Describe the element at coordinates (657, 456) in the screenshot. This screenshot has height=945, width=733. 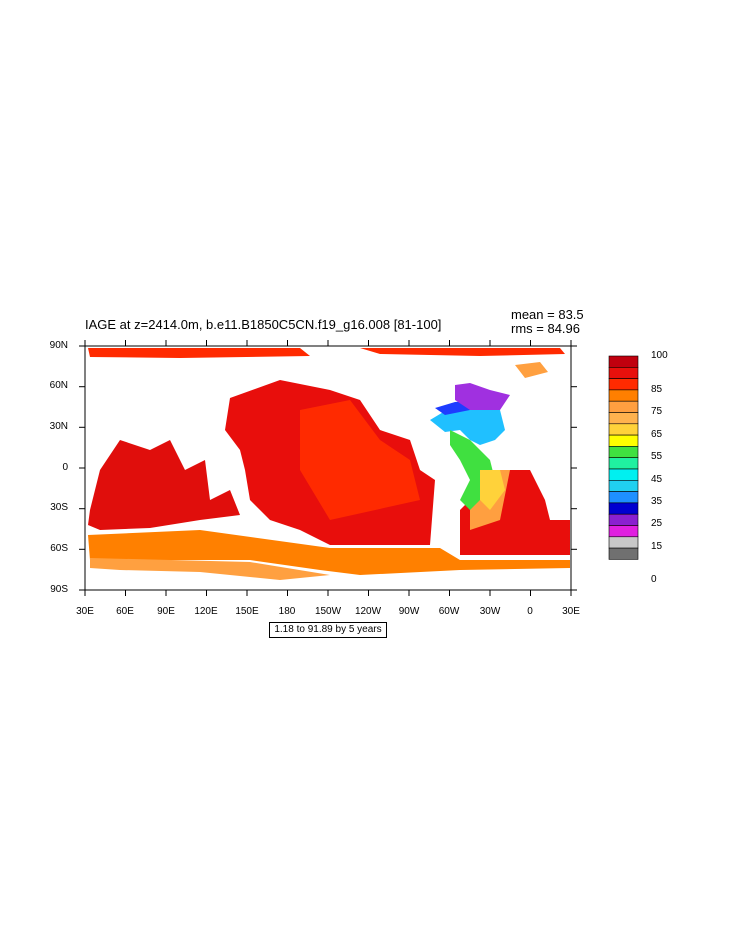
I see `colorbar-label: 55` at that location.